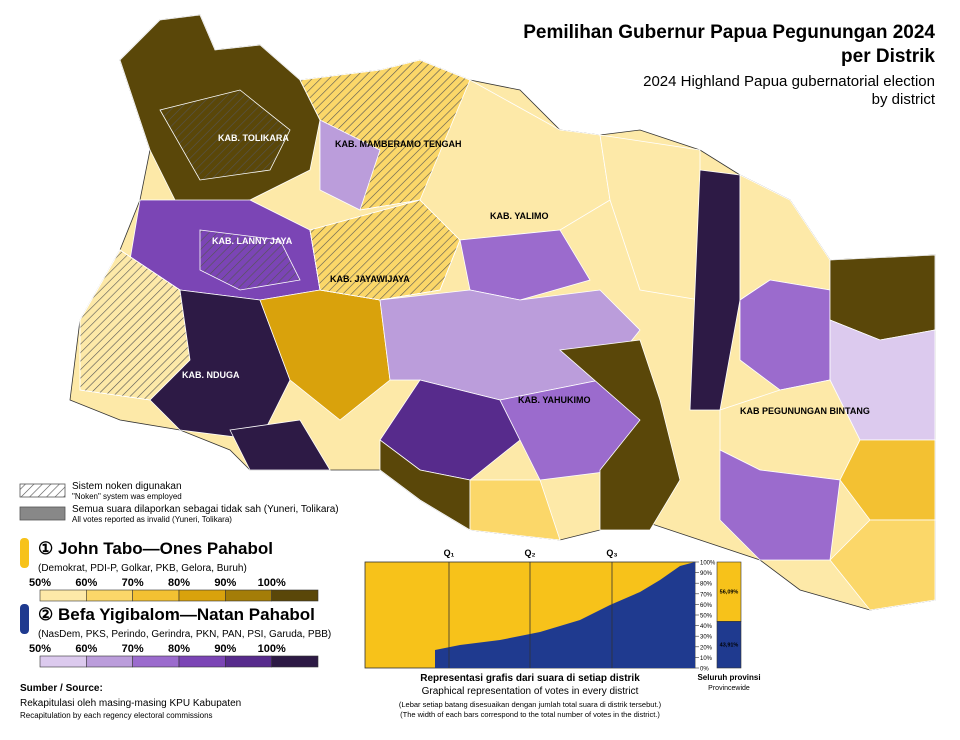  What do you see at coordinates (127, 496) in the screenshot?
I see `legend-text: "Noken" system was employed` at bounding box center [127, 496].